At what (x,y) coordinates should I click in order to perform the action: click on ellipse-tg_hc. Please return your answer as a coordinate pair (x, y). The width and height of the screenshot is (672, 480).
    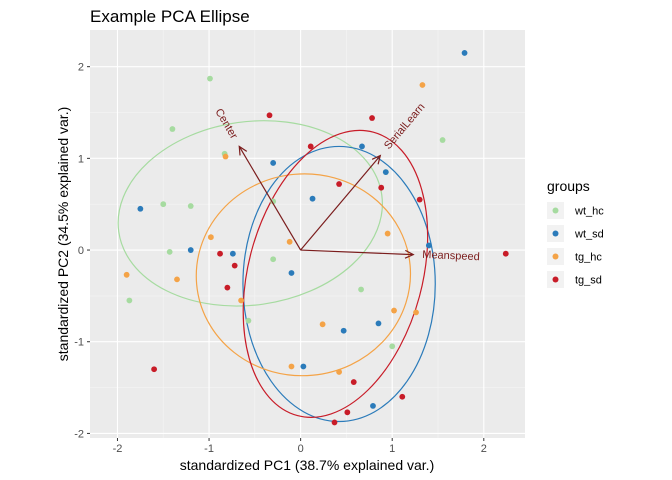
    Looking at the image, I should click on (303, 275).